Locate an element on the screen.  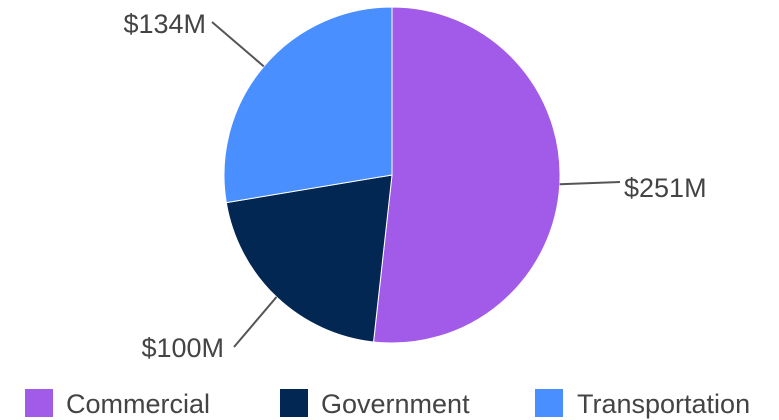
legend-item-government: Government is located at coordinates (375, 404).